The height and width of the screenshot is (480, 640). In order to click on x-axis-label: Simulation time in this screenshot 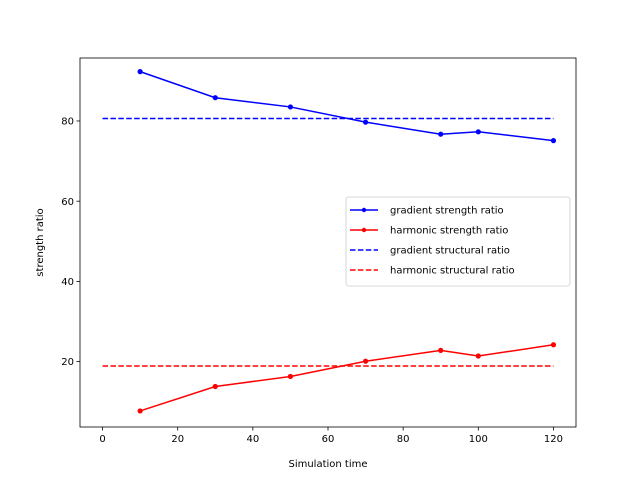, I will do `click(327, 464)`.